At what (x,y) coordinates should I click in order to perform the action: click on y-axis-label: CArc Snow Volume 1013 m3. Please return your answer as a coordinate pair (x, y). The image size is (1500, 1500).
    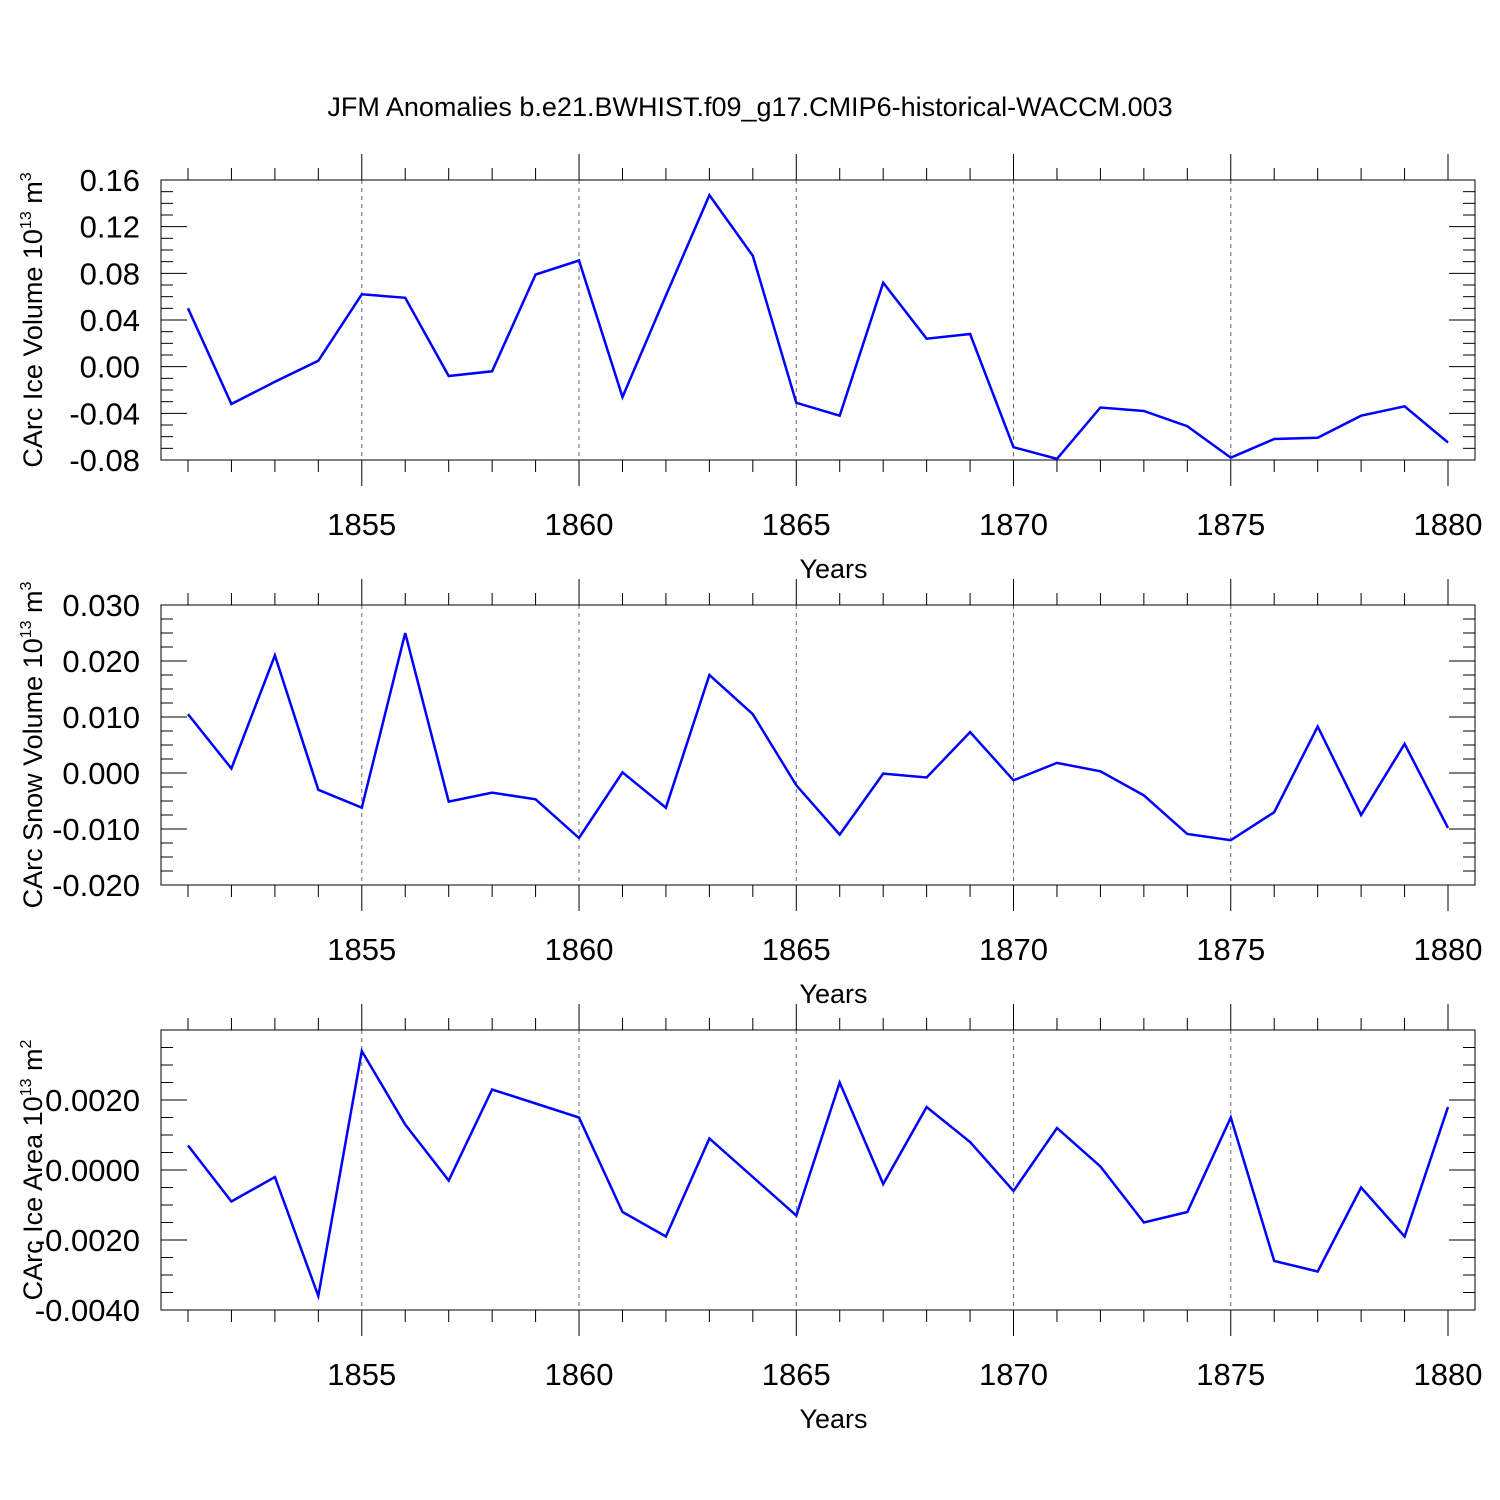
    Looking at the image, I should click on (33, 744).